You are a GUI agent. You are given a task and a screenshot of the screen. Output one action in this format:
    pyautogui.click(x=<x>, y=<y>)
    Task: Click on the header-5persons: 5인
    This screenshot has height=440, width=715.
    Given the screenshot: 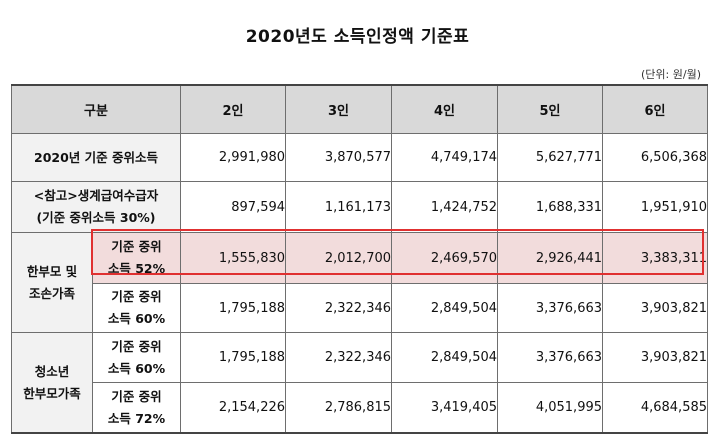 What is the action you would take?
    pyautogui.click(x=550, y=109)
    